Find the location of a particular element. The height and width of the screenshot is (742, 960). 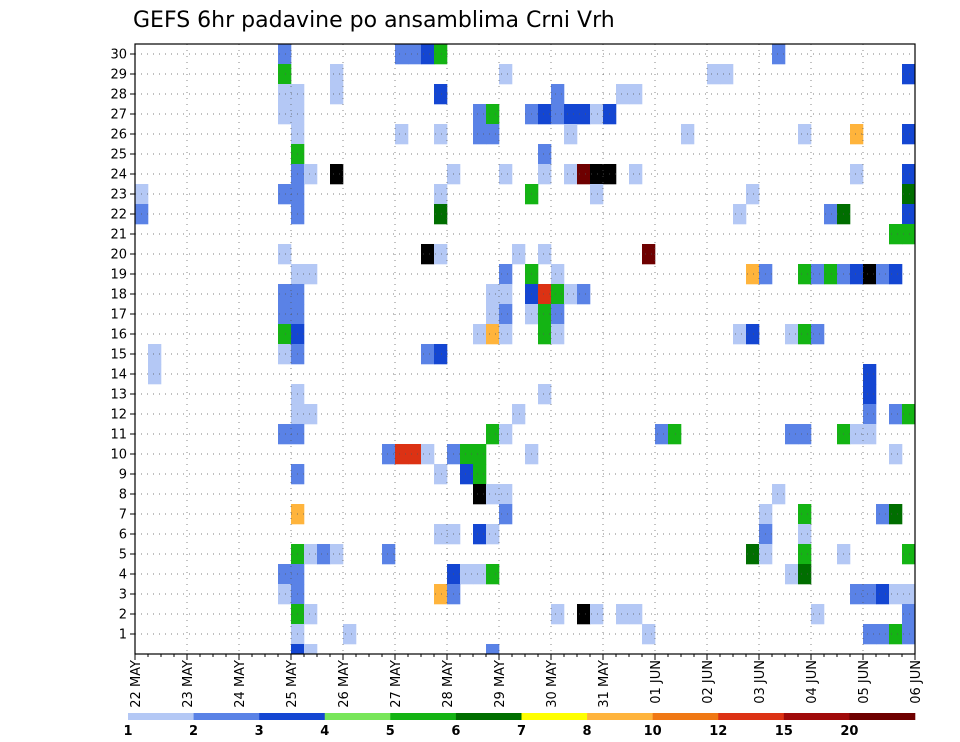

y-tick-label: 13 is located at coordinates (118, 395).